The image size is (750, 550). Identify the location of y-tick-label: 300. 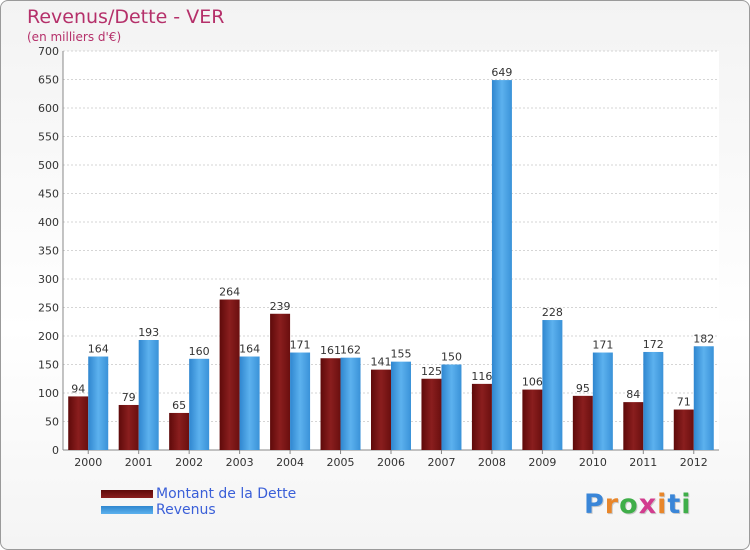
(48, 279).